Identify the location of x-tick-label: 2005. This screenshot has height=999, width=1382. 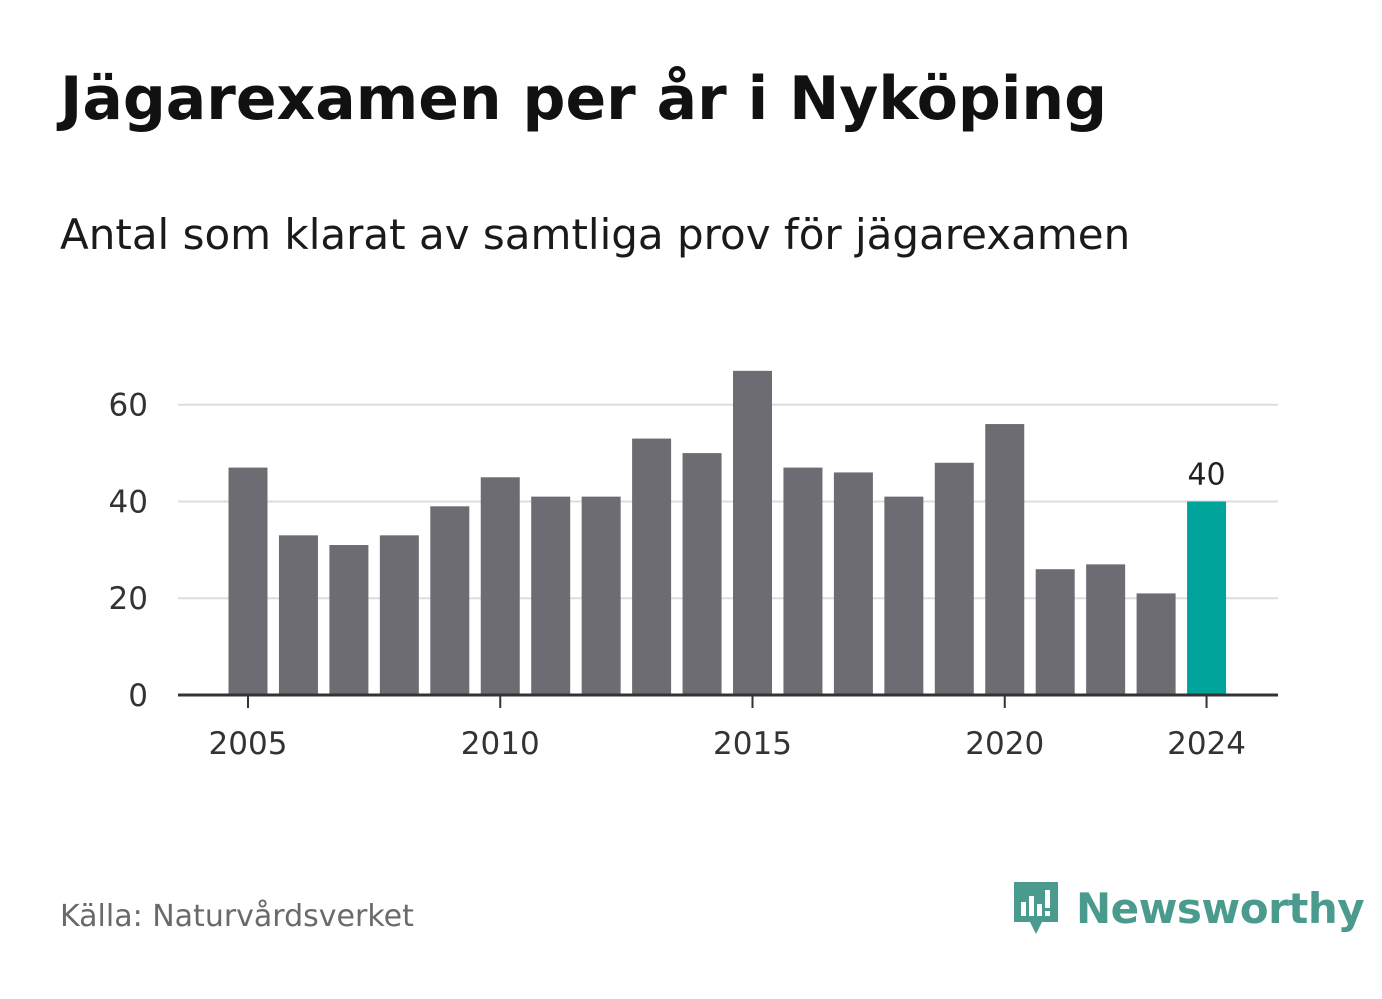
(248, 744).